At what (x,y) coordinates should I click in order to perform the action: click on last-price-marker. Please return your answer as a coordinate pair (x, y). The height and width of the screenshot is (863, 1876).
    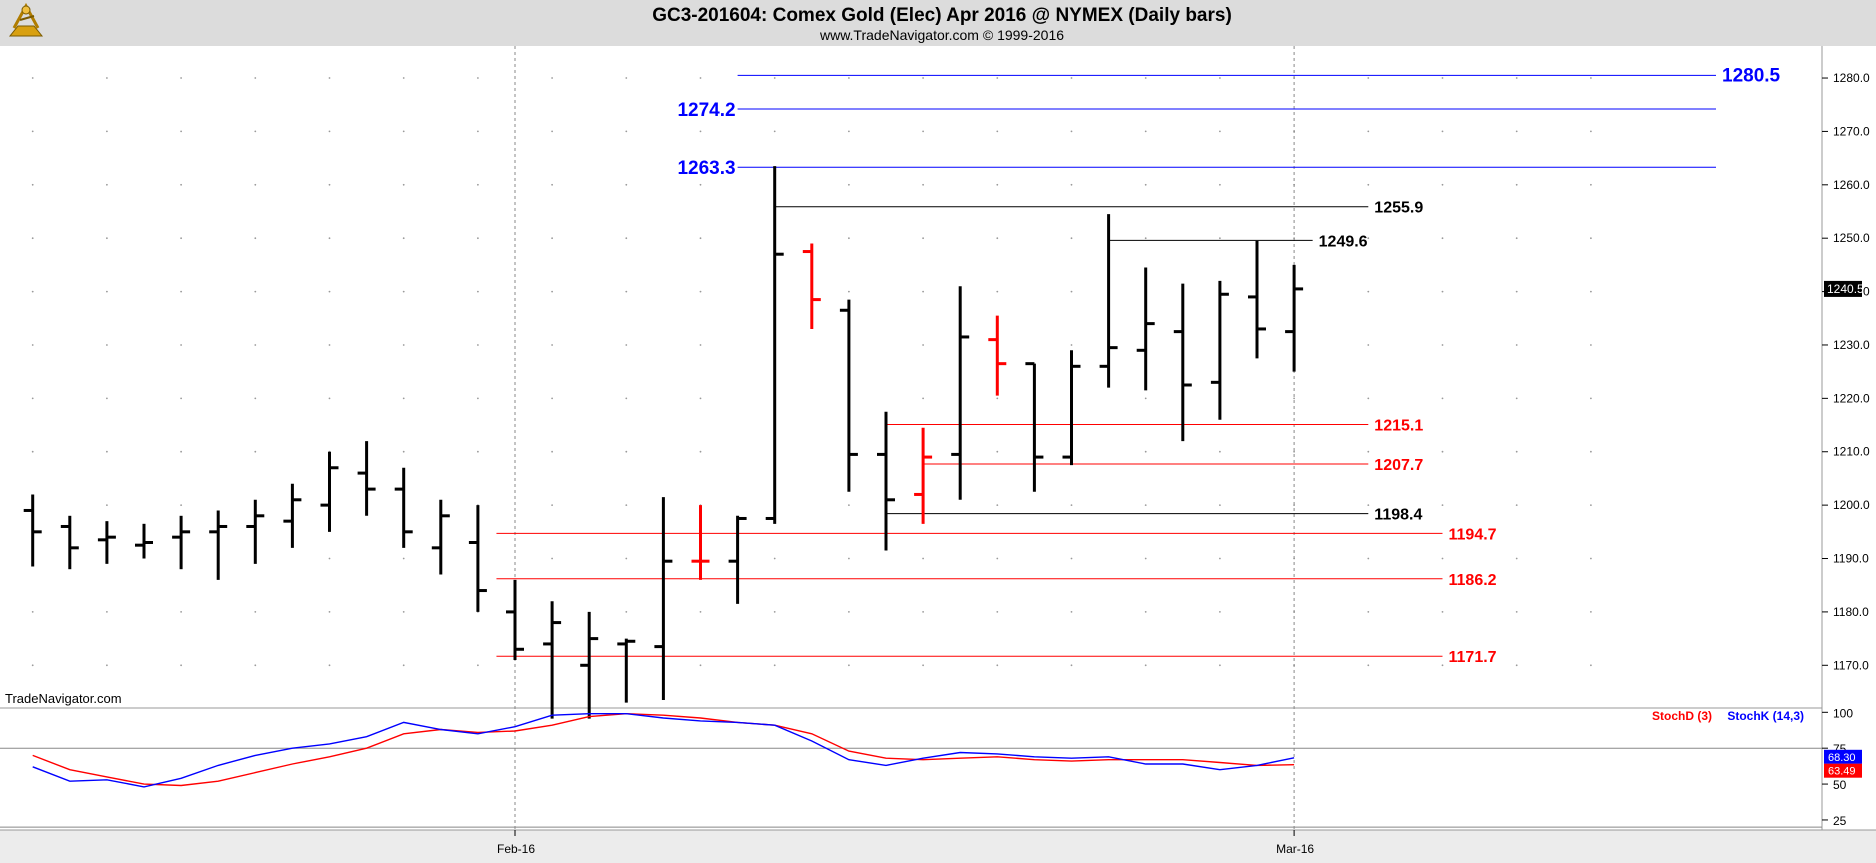
    Looking at the image, I should click on (1843, 288).